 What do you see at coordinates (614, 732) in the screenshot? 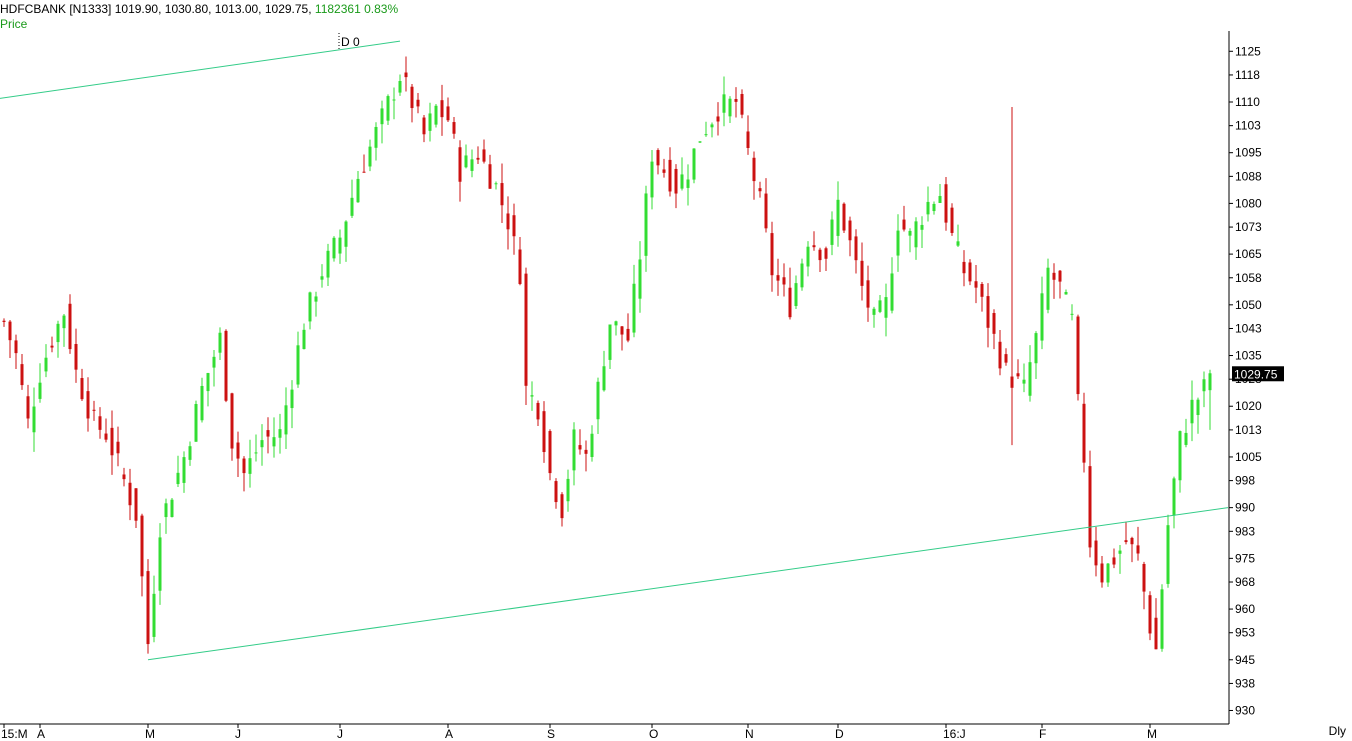
I see `date-axis: 15:M A M J J A S O N D 16:J F M` at bounding box center [614, 732].